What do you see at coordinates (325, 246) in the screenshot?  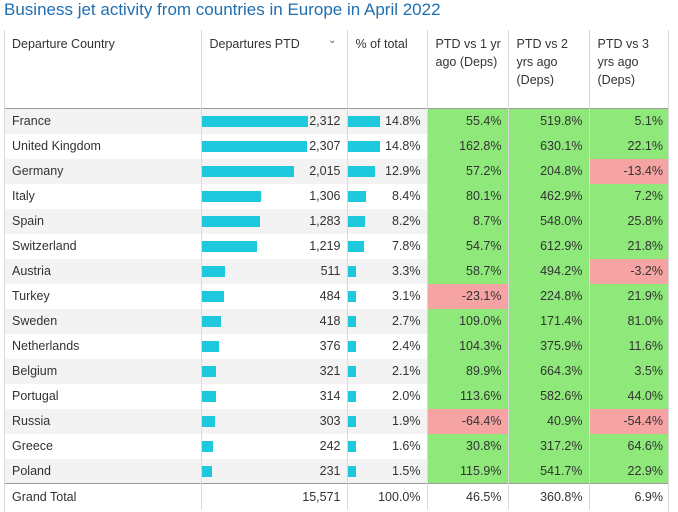 I see `departures-value: 1,219` at bounding box center [325, 246].